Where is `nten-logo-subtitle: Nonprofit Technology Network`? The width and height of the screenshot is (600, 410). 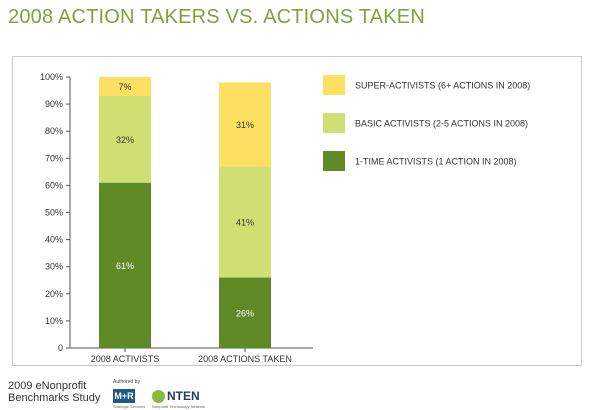 nten-logo-subtitle: Nonprofit Technology Network is located at coordinates (179, 406).